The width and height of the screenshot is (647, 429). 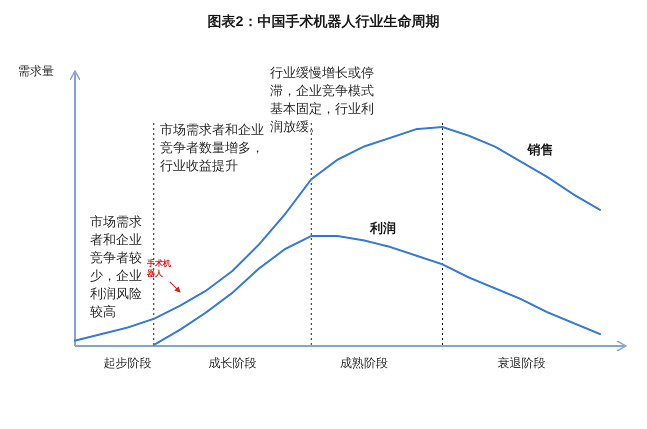 What do you see at coordinates (364, 363) in the screenshot?
I see `x-tick-label: 成熟阶段` at bounding box center [364, 363].